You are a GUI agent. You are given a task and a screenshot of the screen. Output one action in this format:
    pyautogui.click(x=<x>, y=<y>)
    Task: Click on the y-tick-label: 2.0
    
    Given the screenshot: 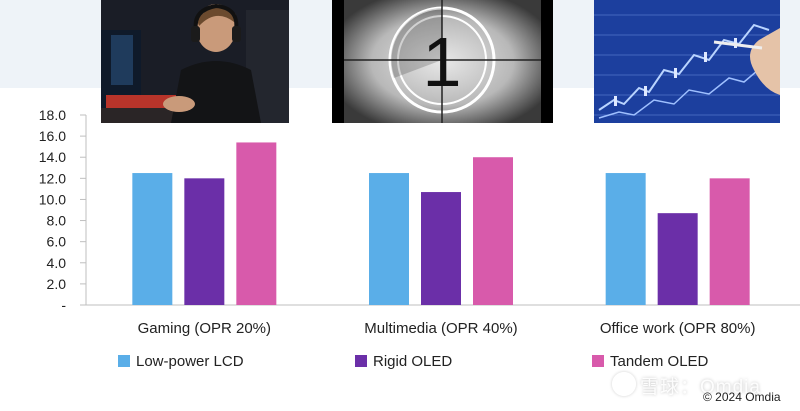 What is the action you would take?
    pyautogui.click(x=57, y=284)
    